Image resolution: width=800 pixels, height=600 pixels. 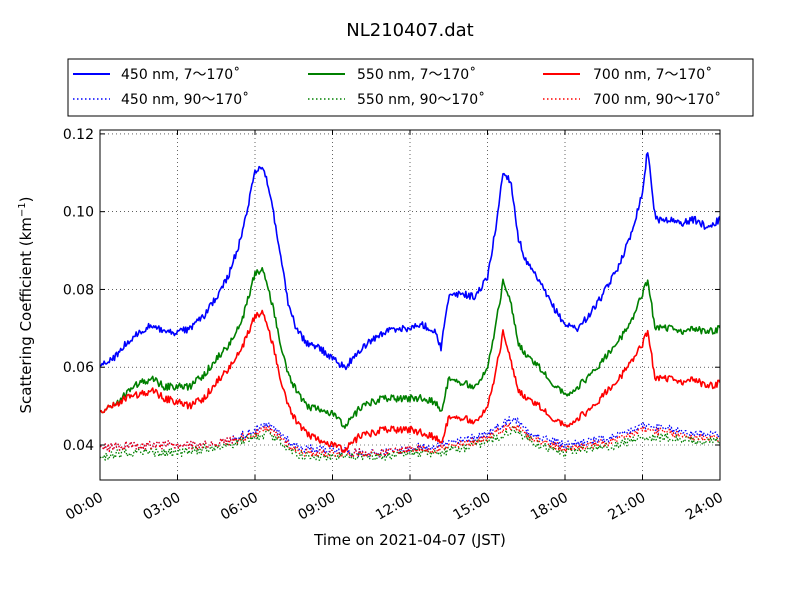 What do you see at coordinates (185, 99) in the screenshot?
I see `legend-label-450-back: 450 nm, 90～170˚` at bounding box center [185, 99].